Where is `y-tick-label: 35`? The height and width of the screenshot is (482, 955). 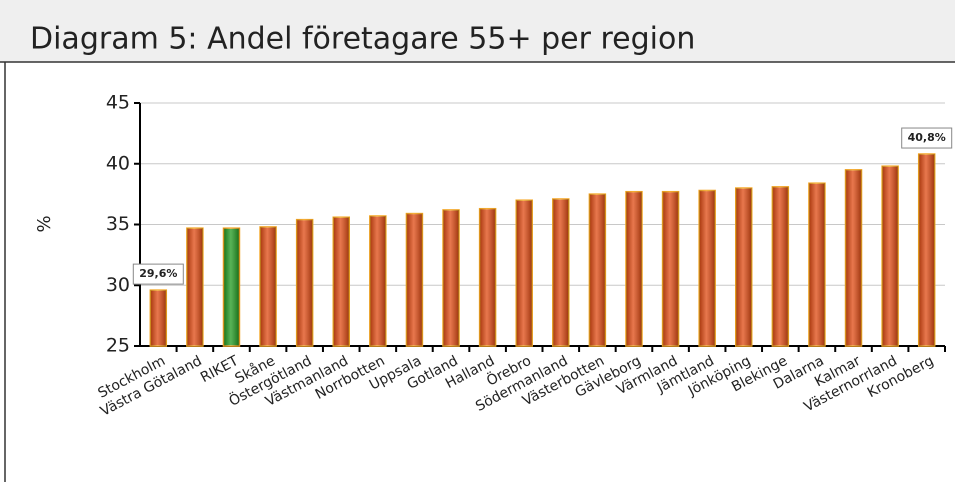 y-tick-label: 35 is located at coordinates (118, 224).